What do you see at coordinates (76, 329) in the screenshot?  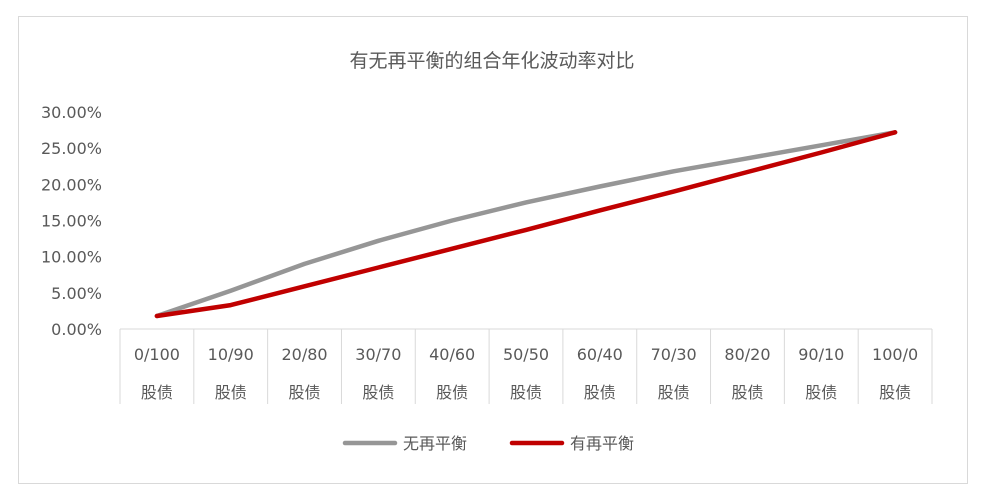 I see `y-tick-label: 0.00%` at bounding box center [76, 329].